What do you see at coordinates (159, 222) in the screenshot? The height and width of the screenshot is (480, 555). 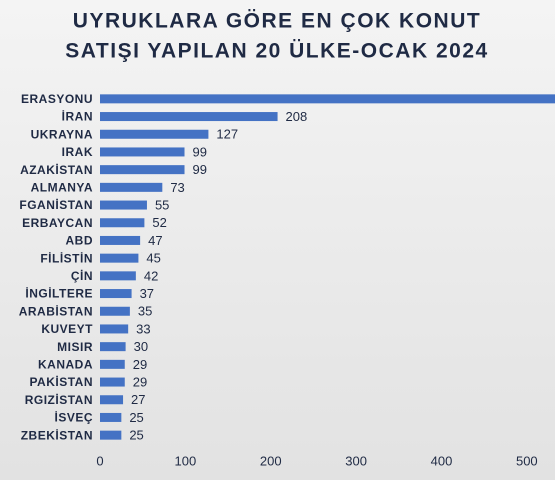 I see `value-label: 52` at bounding box center [159, 222].